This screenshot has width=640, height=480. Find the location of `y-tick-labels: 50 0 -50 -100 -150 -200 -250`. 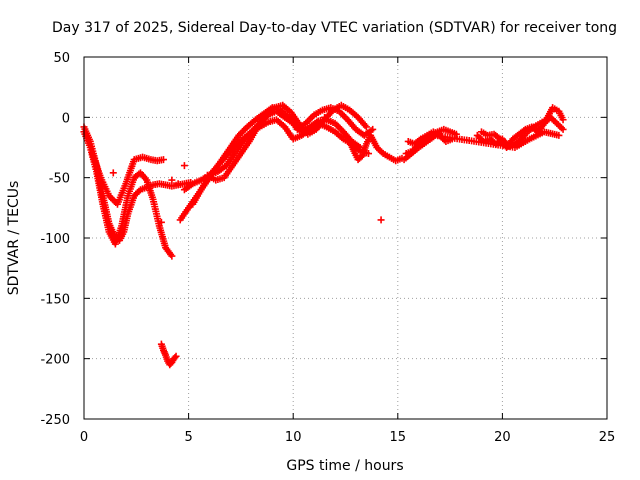

y-tick-labels: 50 0 -50 -100 -150 -200 -250 is located at coordinates (55, 239).